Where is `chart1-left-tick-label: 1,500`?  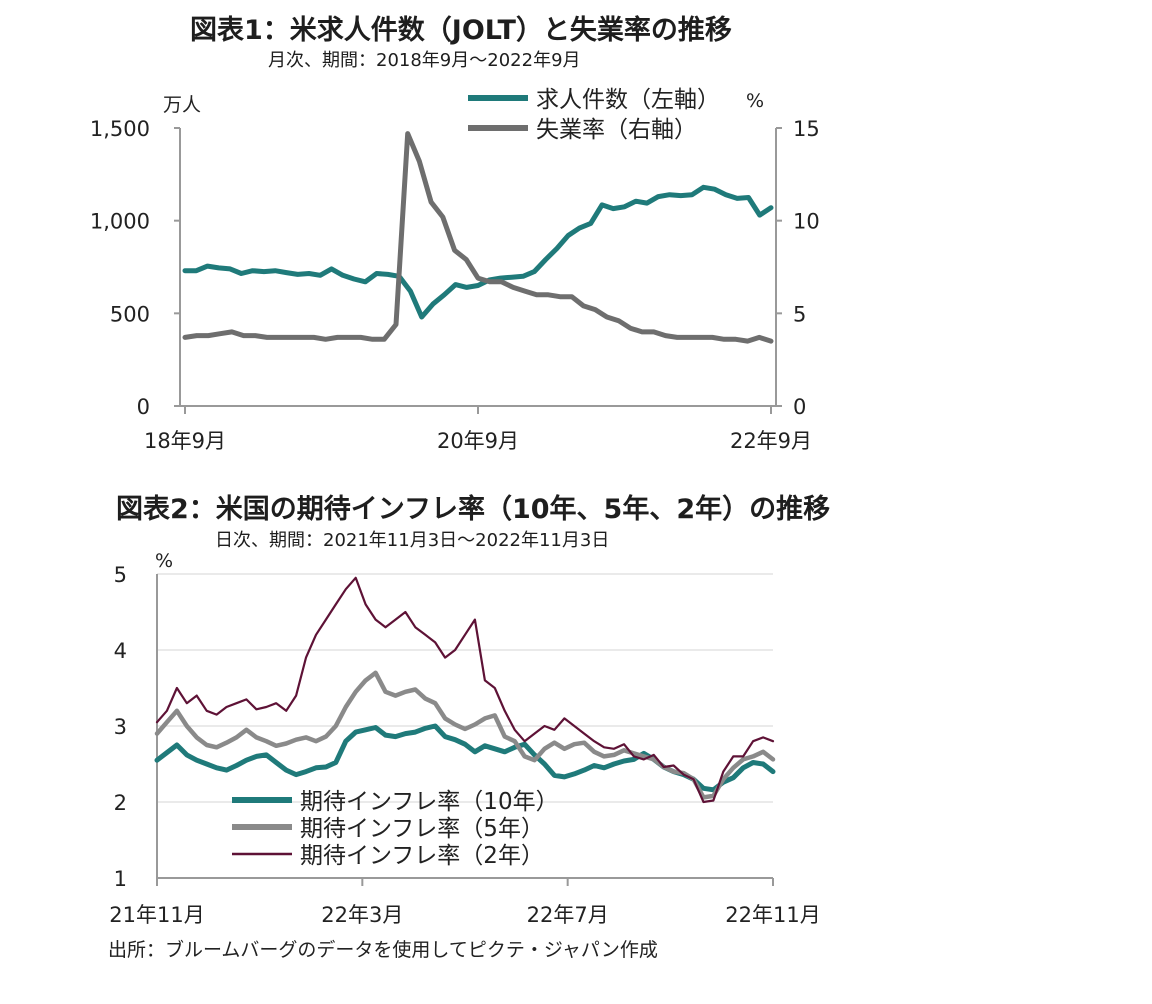 chart1-left-tick-label: 1,500 is located at coordinates (120, 129).